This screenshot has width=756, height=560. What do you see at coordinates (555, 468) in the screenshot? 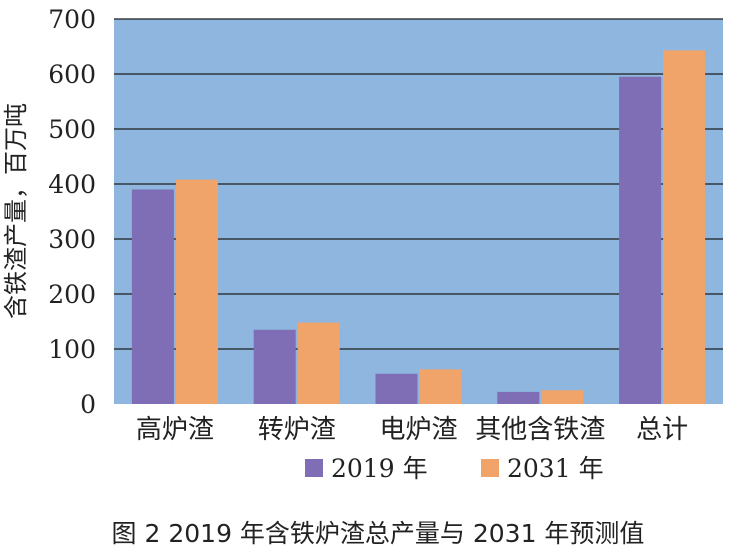
I see `legend-label: 2031 年` at bounding box center [555, 468].